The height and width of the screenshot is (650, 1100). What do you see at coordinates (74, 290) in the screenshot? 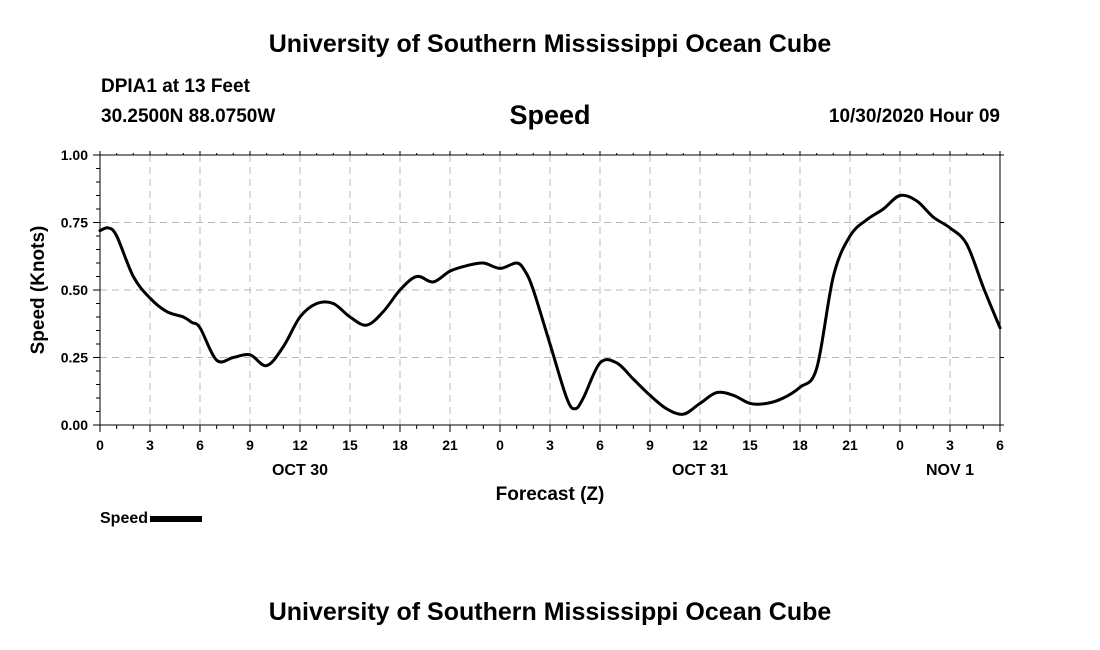
I see `y-tick-label: 0.50` at bounding box center [74, 290].